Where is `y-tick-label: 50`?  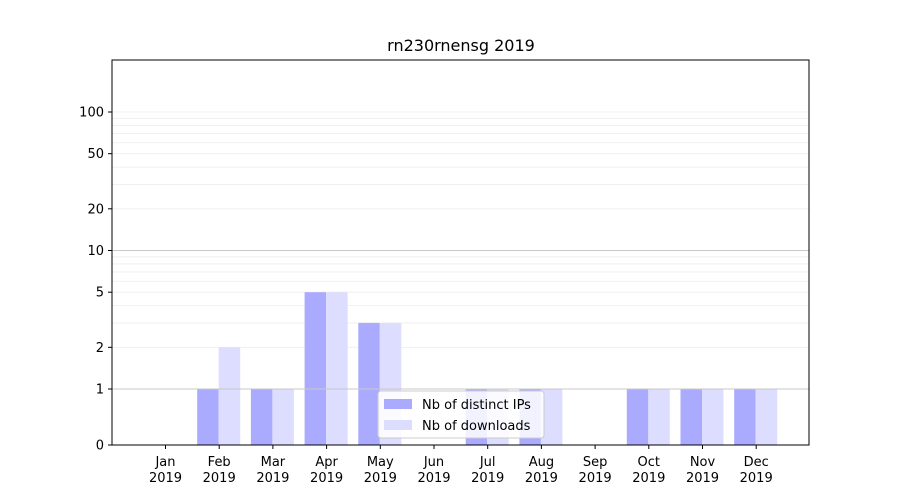
y-tick-label: 50 is located at coordinates (95, 154).